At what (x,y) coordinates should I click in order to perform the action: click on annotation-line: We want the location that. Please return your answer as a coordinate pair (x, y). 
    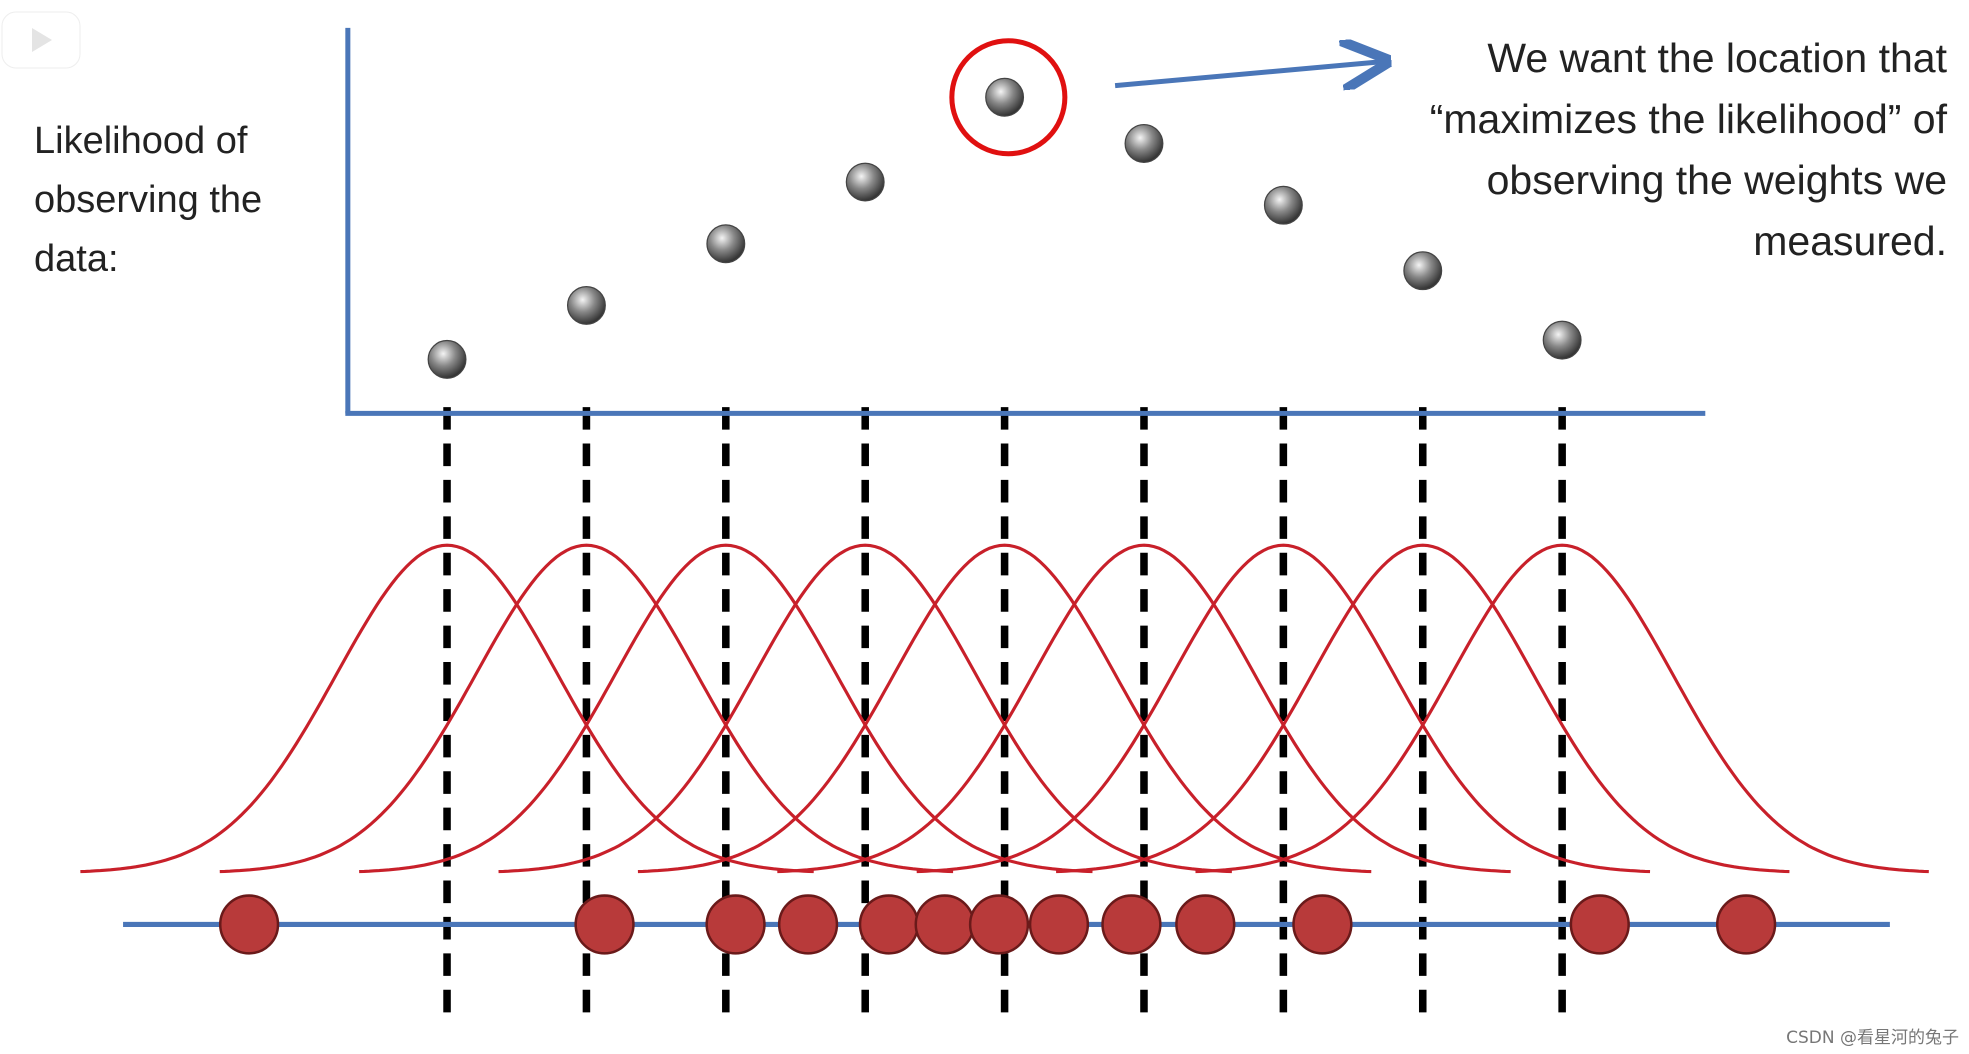
    Looking at the image, I should click on (1717, 58).